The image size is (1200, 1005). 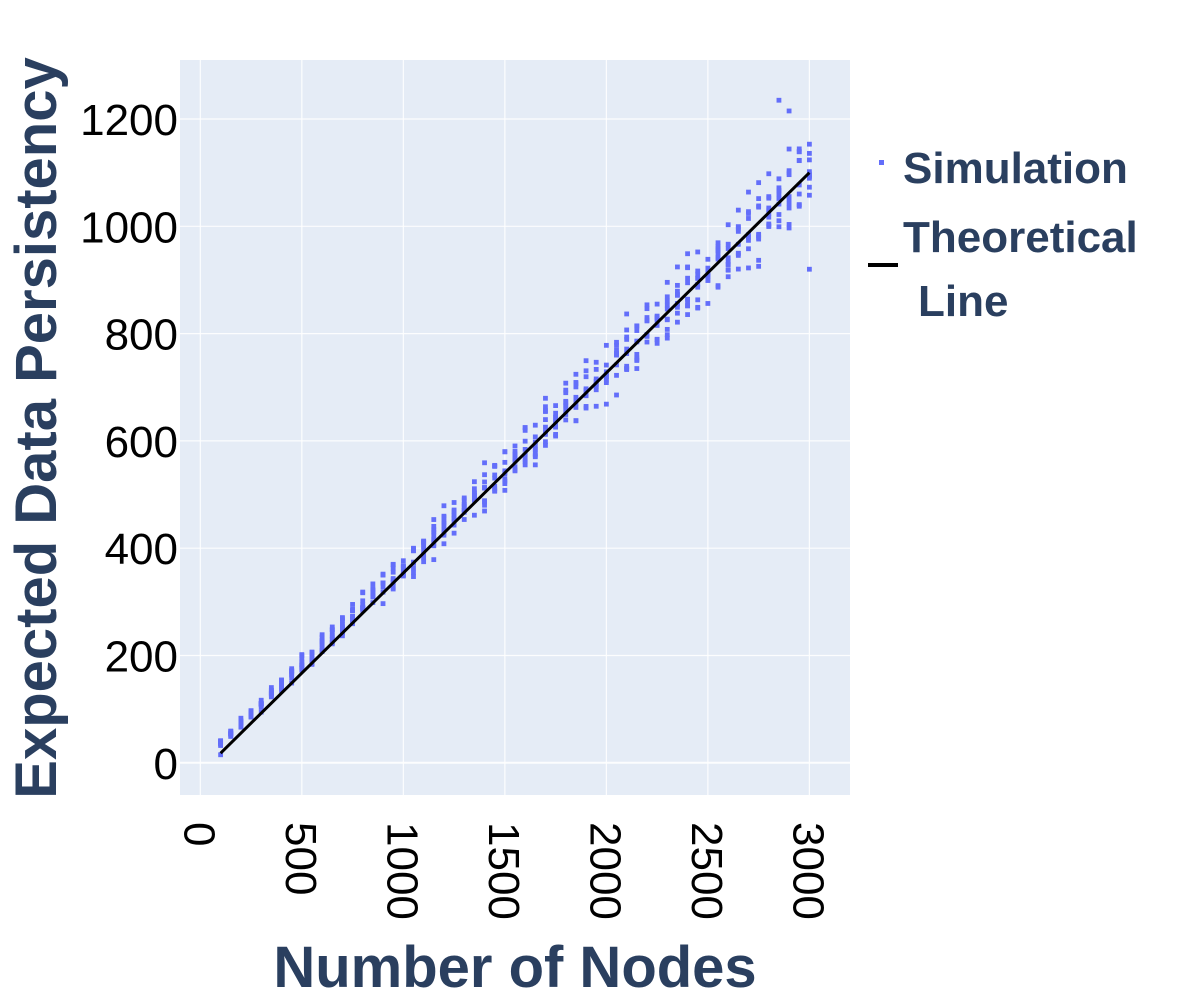 What do you see at coordinates (141, 335) in the screenshot?
I see `y-tick-label: 800` at bounding box center [141, 335].